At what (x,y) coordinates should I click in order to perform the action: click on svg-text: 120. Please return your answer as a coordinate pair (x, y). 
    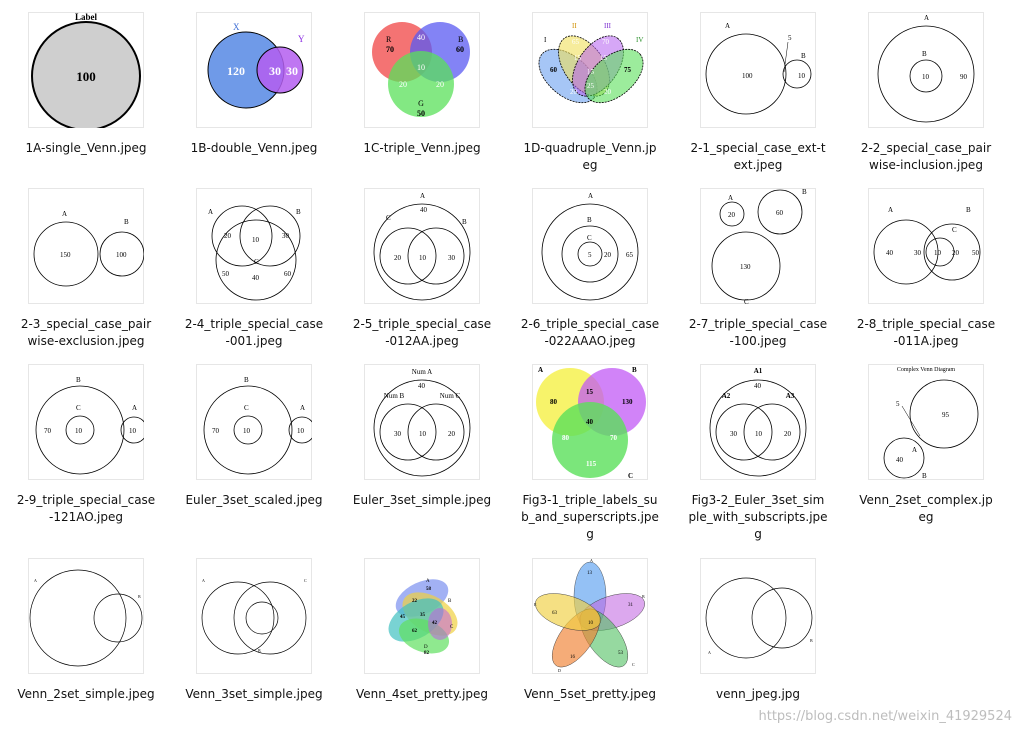
    Looking at the image, I should click on (236, 71).